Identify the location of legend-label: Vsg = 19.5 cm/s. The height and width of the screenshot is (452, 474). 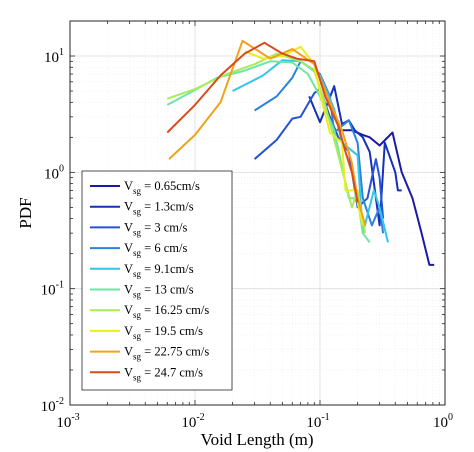
(163, 332).